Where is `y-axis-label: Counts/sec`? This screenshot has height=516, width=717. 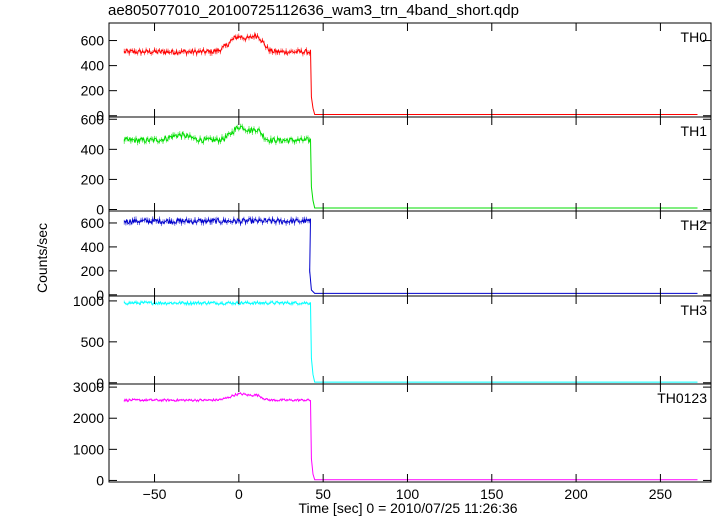 y-axis-label: Counts/sec is located at coordinates (42, 258).